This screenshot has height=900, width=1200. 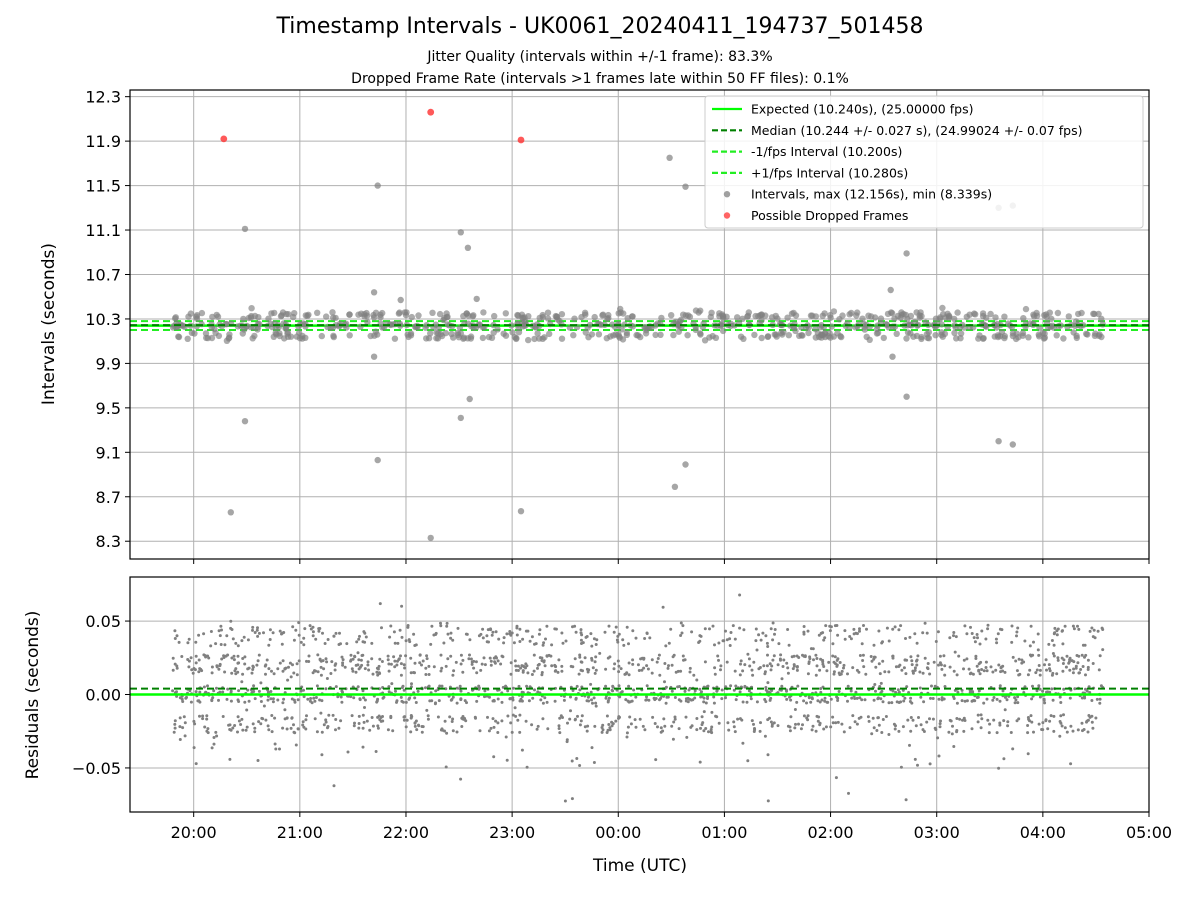 What do you see at coordinates (829, 172) in the screenshot?
I see `legend-entry-label: +1/fps Interval (10.280s)` at bounding box center [829, 172].